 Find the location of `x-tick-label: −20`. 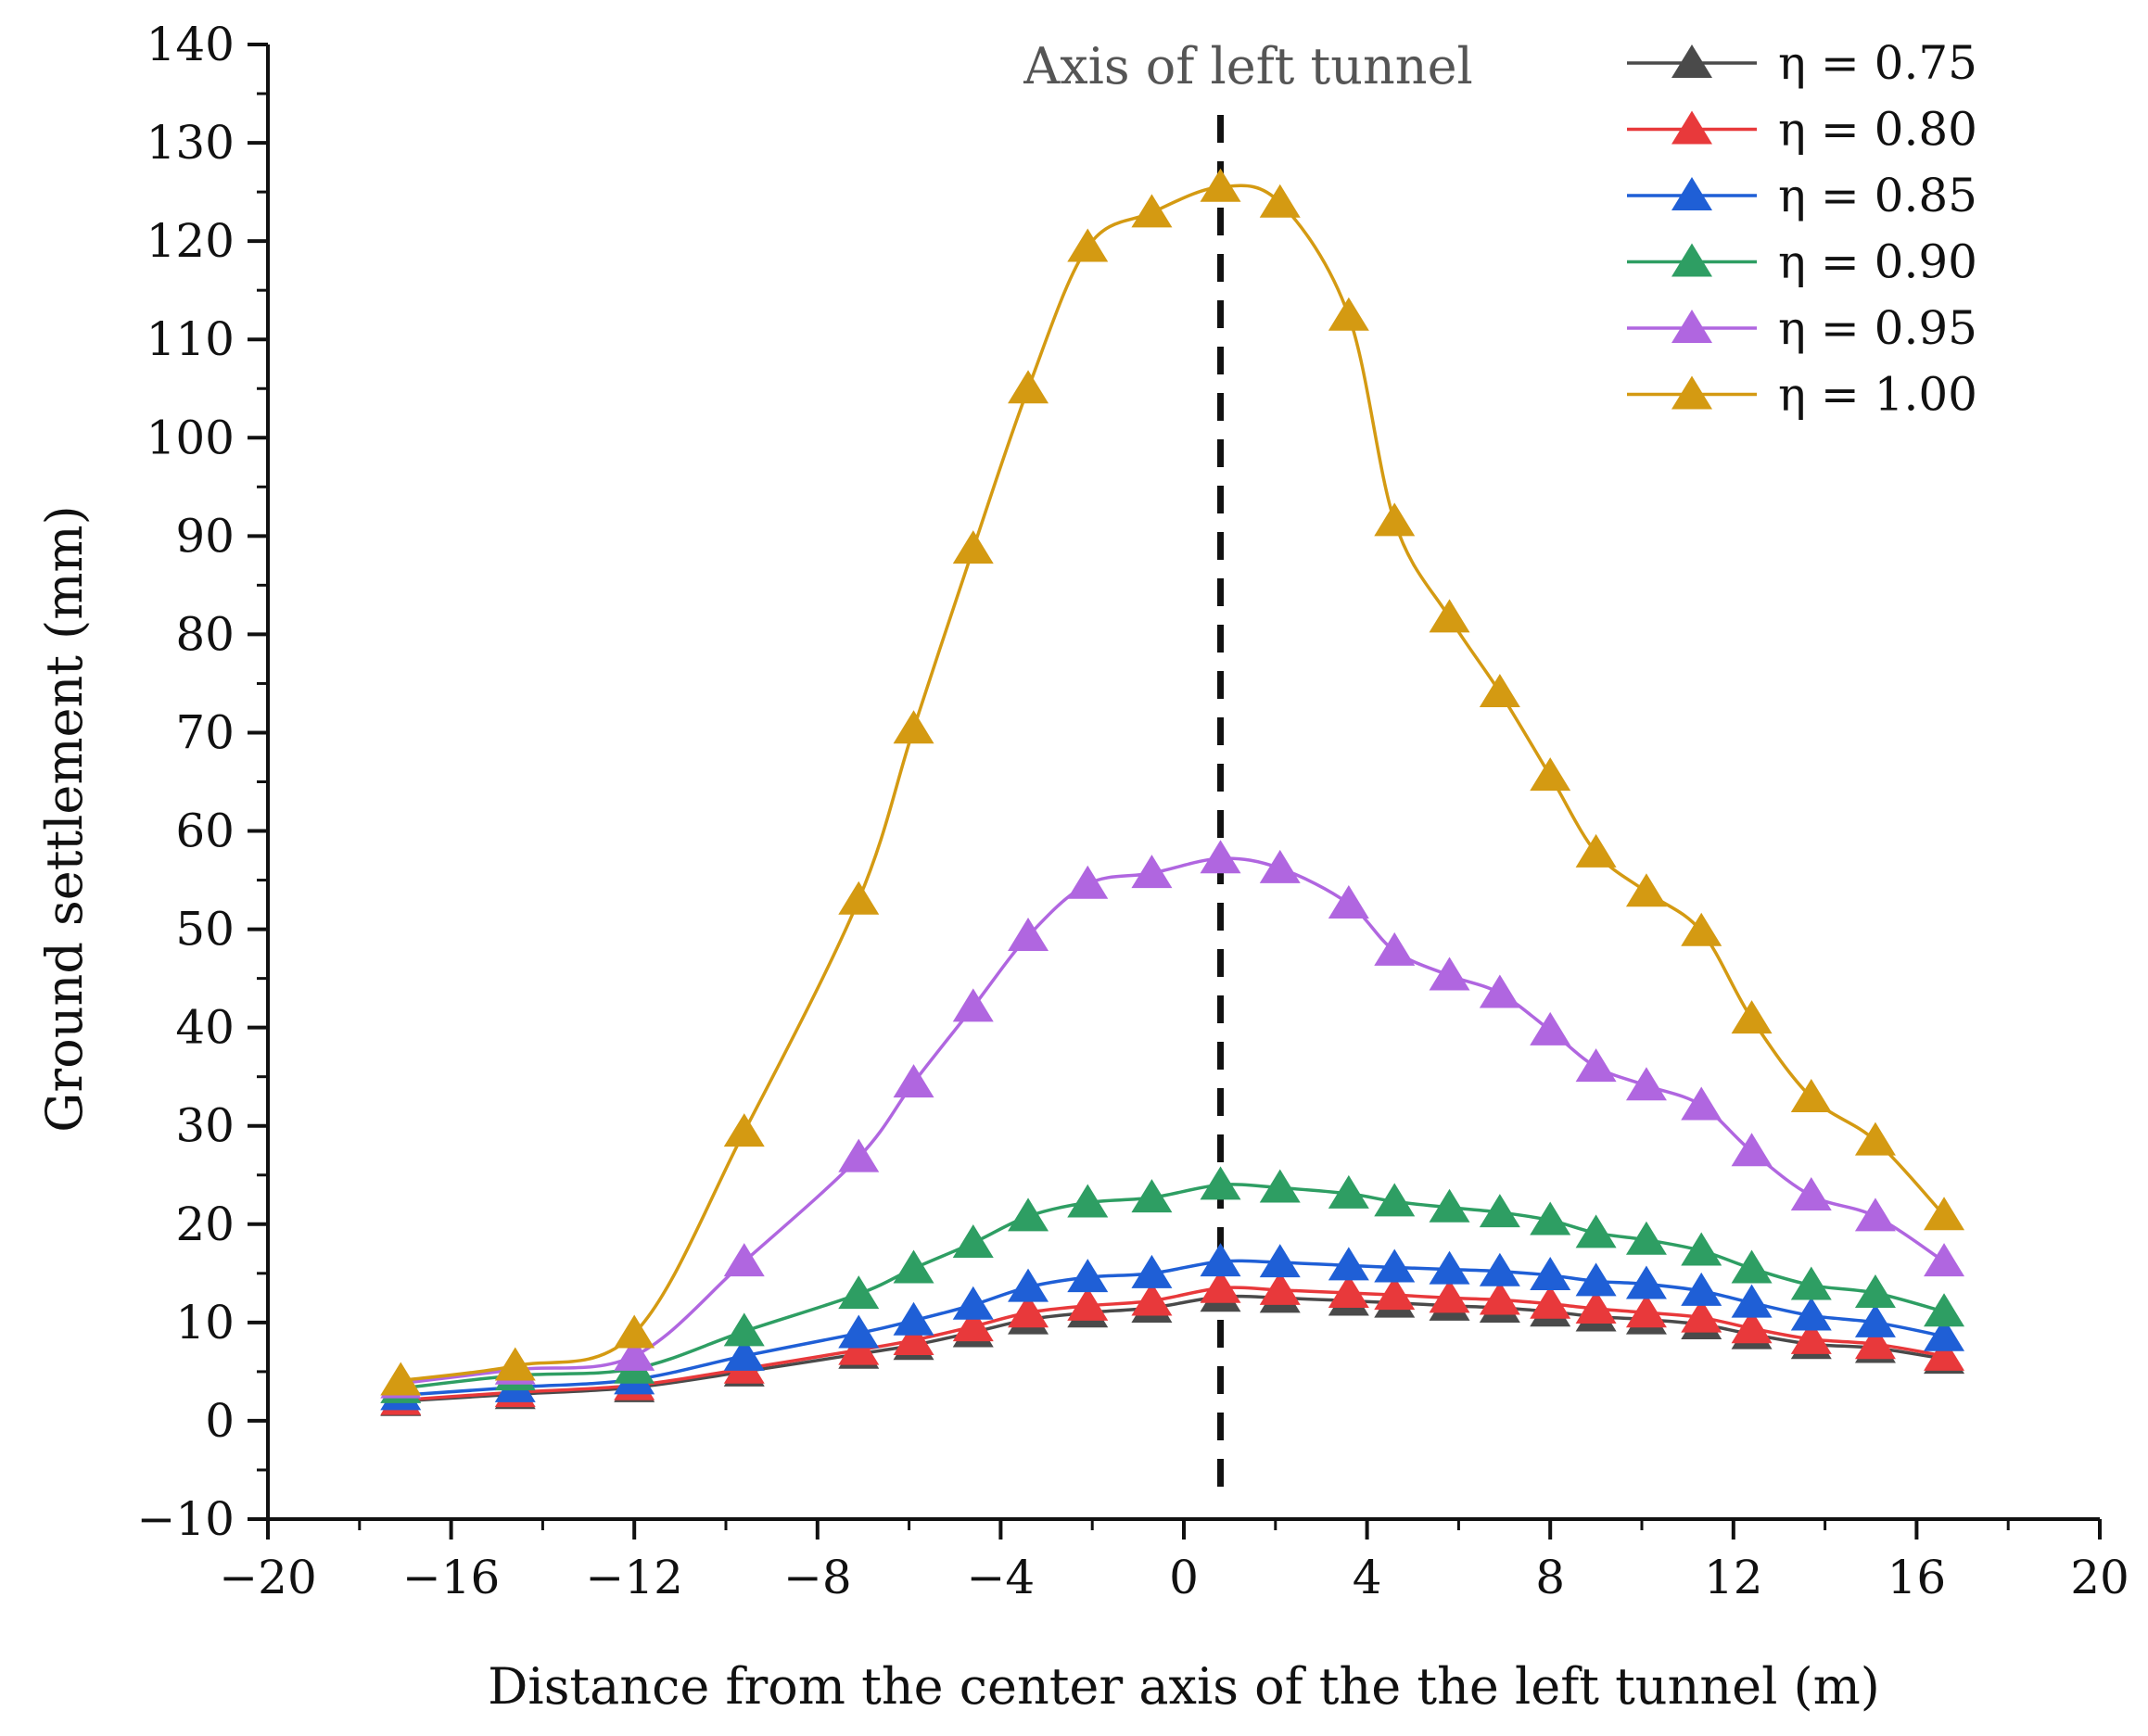

x-tick-label: −20 is located at coordinates (268, 1577).